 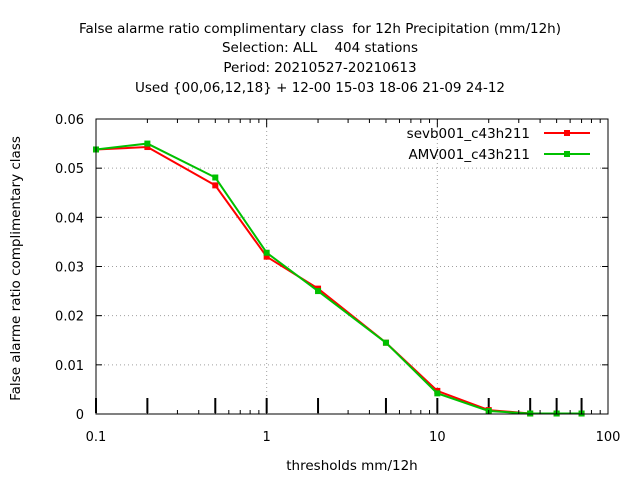 What do you see at coordinates (80, 415) in the screenshot?
I see `y-tick-label: 0` at bounding box center [80, 415].